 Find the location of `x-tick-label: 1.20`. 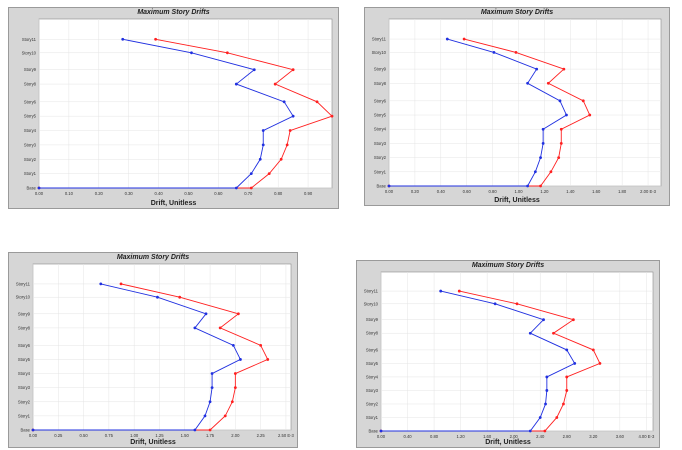

x-tick-label: 1.20 is located at coordinates (461, 436).